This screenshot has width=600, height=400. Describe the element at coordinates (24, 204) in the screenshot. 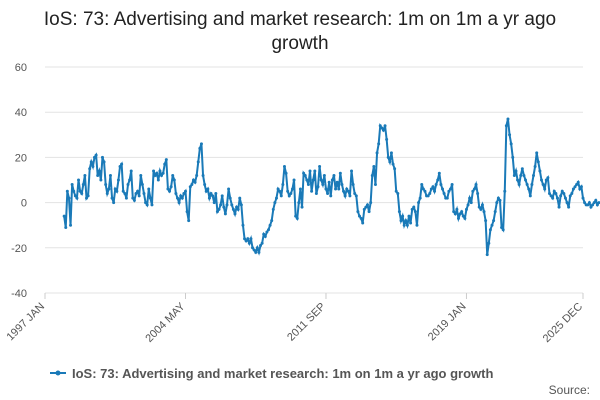

I see `y-tick-label: 0` at that location.